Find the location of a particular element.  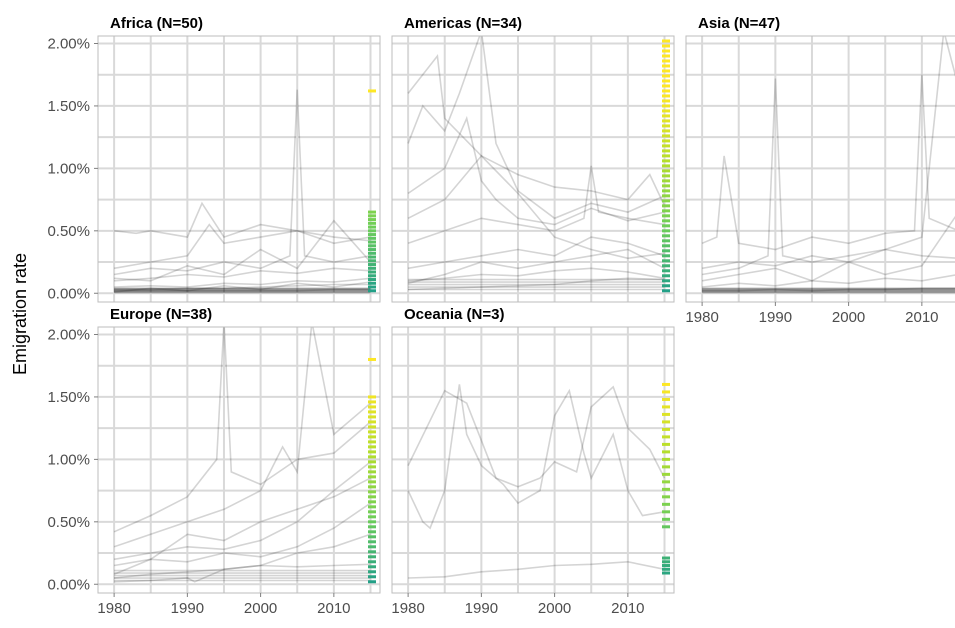

panel-title: Europe (N=38) is located at coordinates (161, 314).